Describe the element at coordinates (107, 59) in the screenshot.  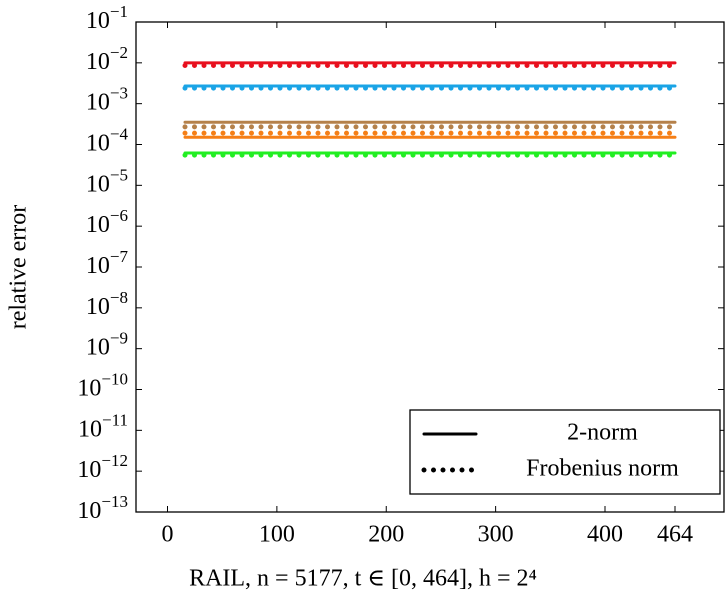
I see `y-tick-label: 10⁻²` at that location.